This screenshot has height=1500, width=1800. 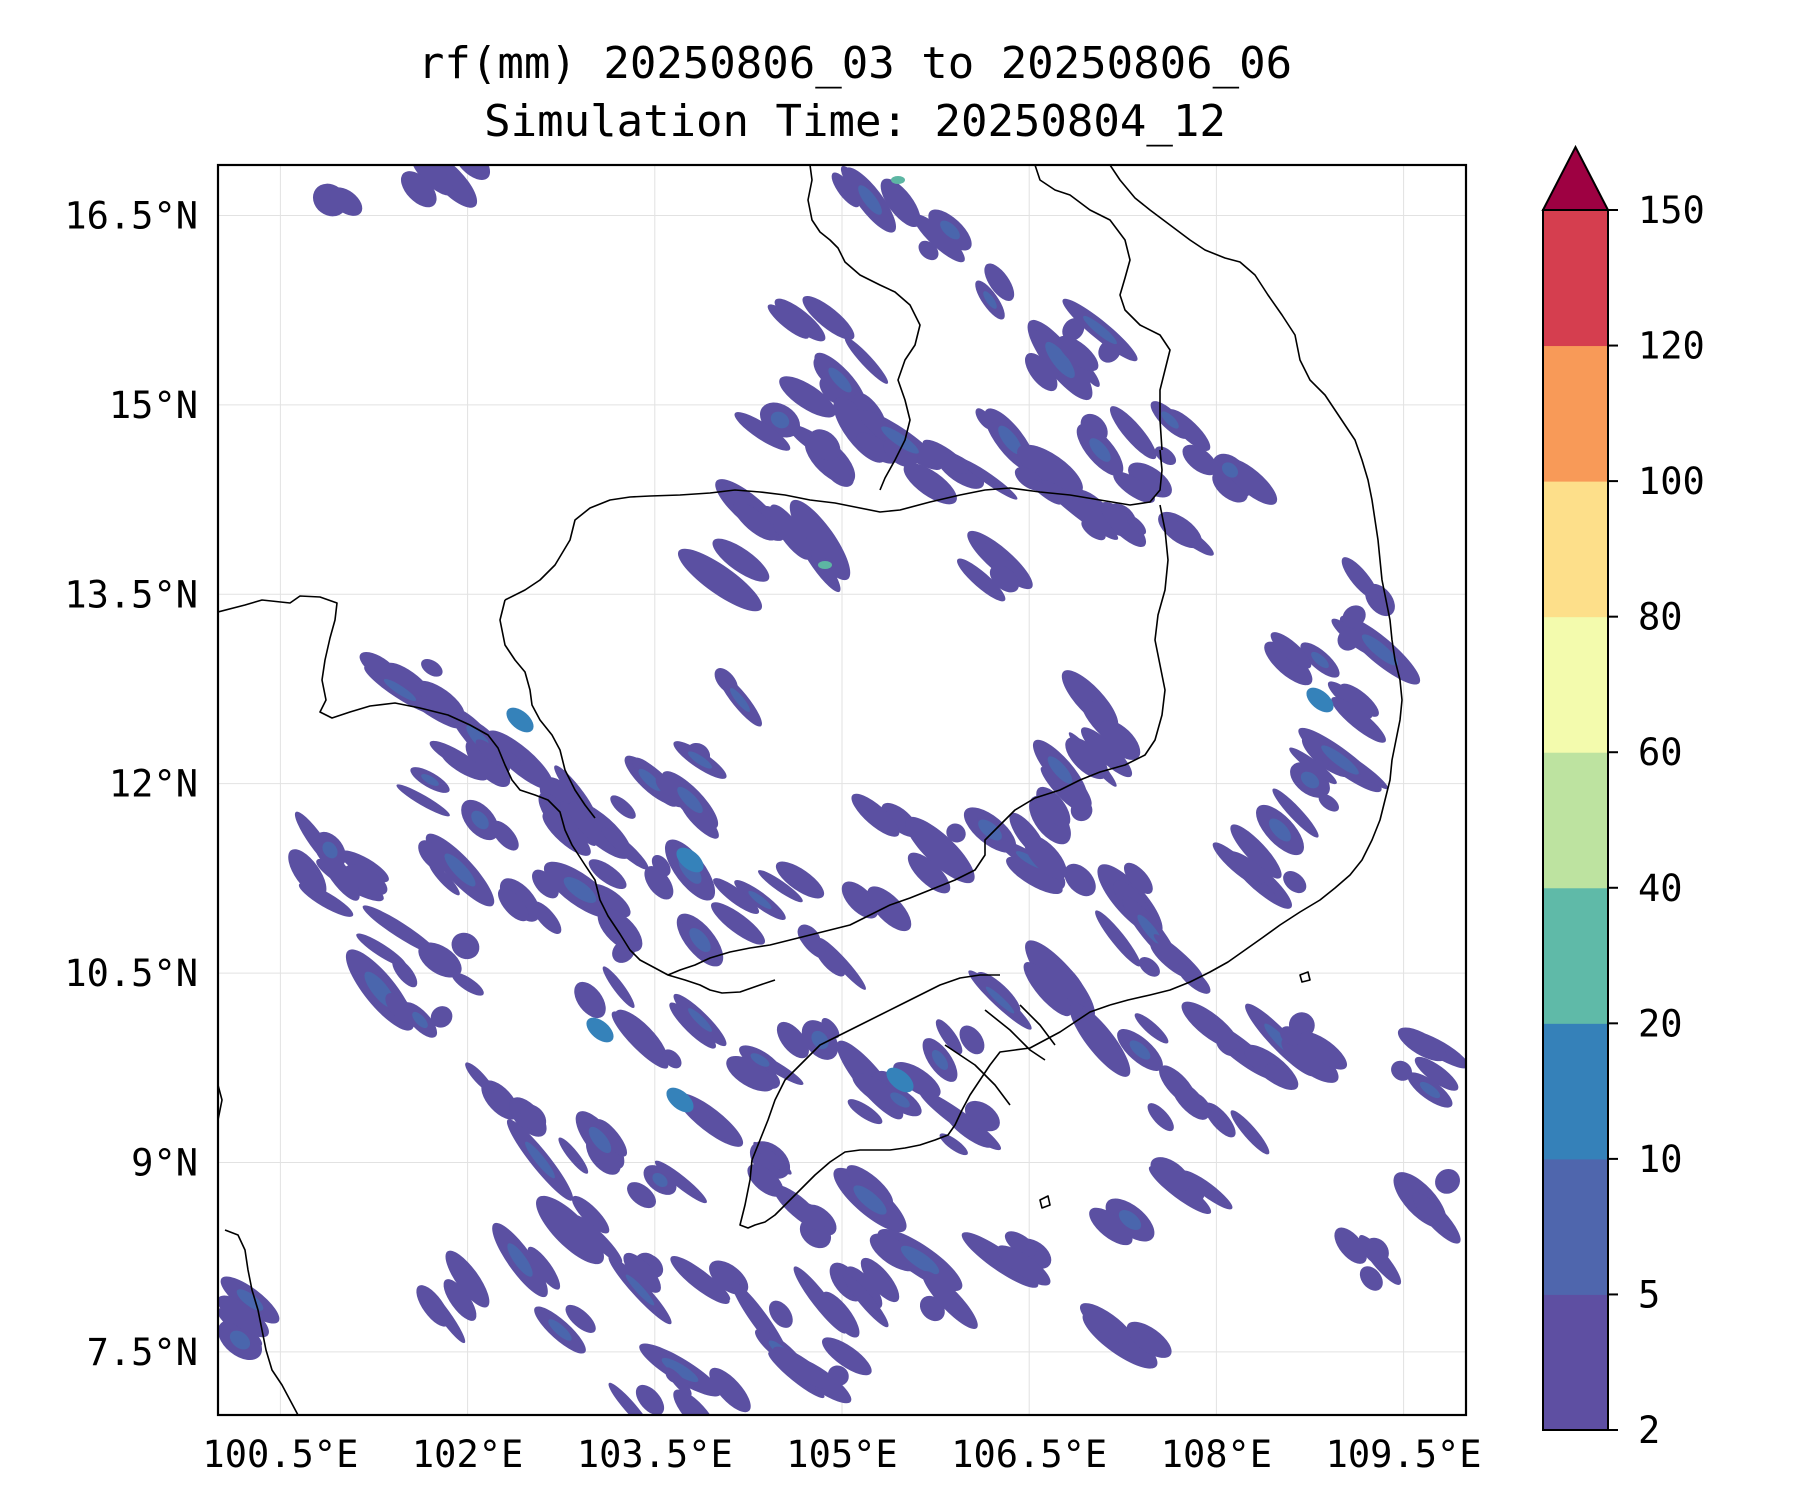 What do you see at coordinates (153, 784) in the screenshot?
I see `lat-tick-label: 12°N` at bounding box center [153, 784].